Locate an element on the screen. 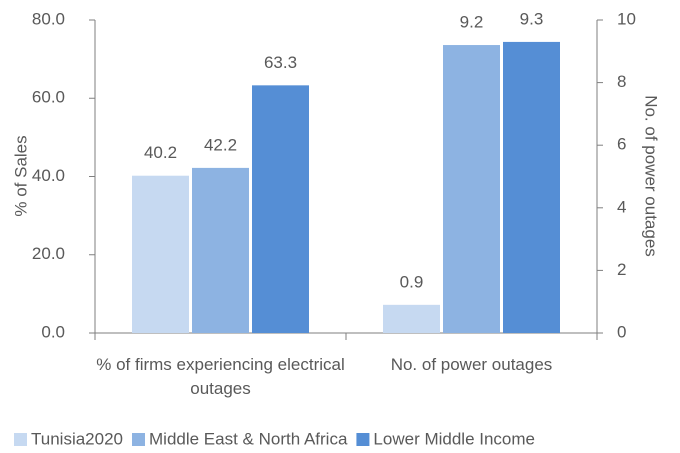  value-label: 9.2 is located at coordinates (472, 22).